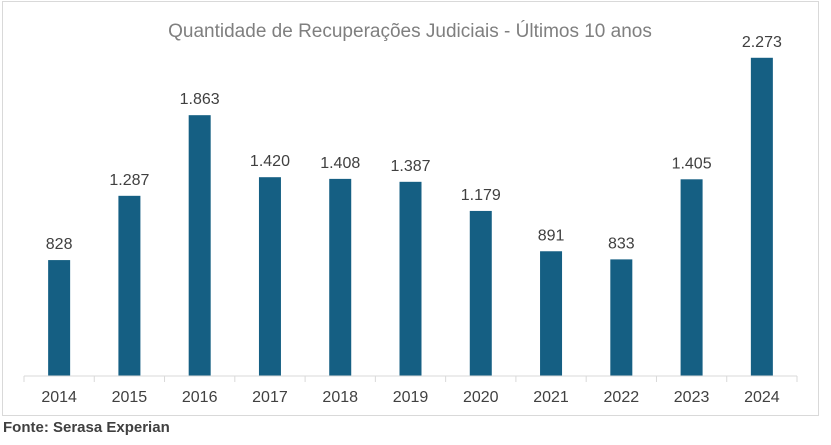 Image resolution: width=831 pixels, height=445 pixels. Describe the element at coordinates (200, 397) in the screenshot. I see `category-label-2016: 2016` at that location.